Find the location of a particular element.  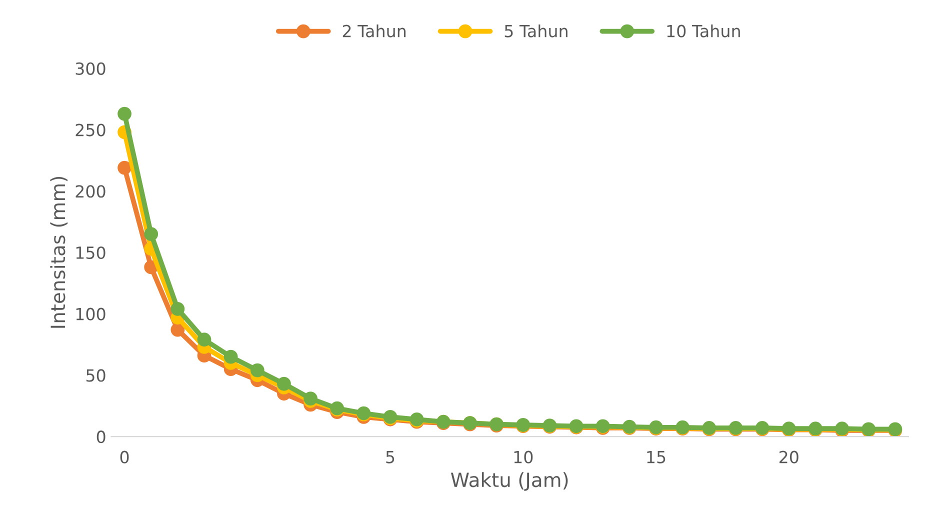

y-tick-label: 100 is located at coordinates (91, 314).